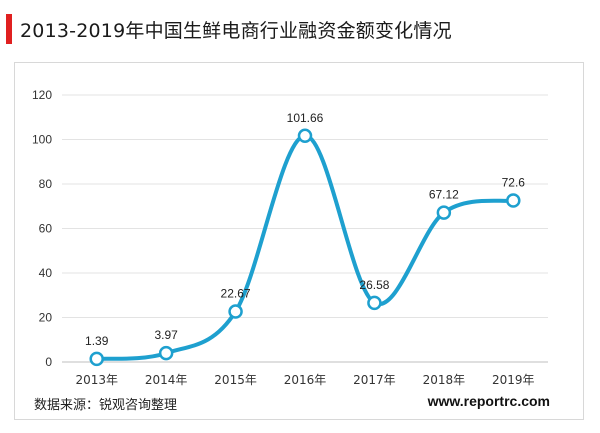 The image size is (600, 433). What do you see at coordinates (374, 380) in the screenshot?
I see `x-tick-label: 2017年` at bounding box center [374, 380].